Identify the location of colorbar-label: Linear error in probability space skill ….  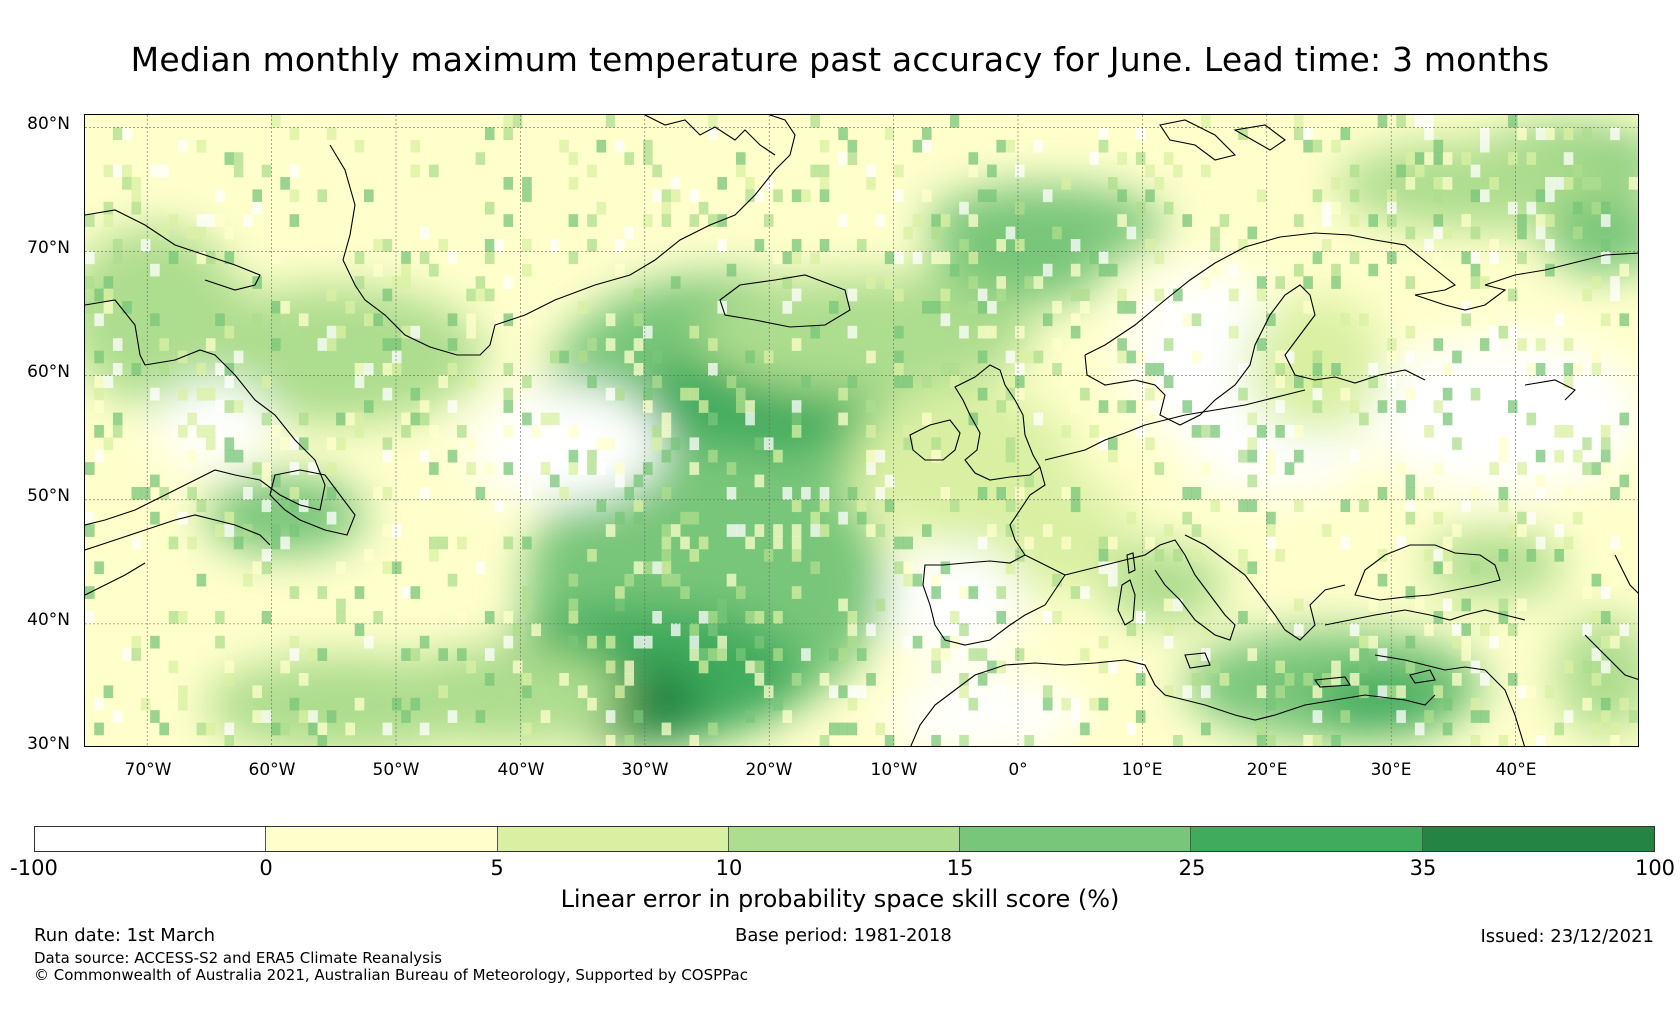
(840, 899).